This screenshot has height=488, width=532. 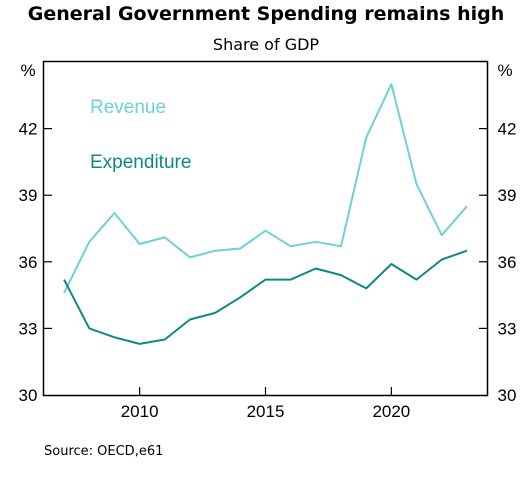 What do you see at coordinates (28, 395) in the screenshot?
I see `y-tick-label-left: 30` at bounding box center [28, 395].